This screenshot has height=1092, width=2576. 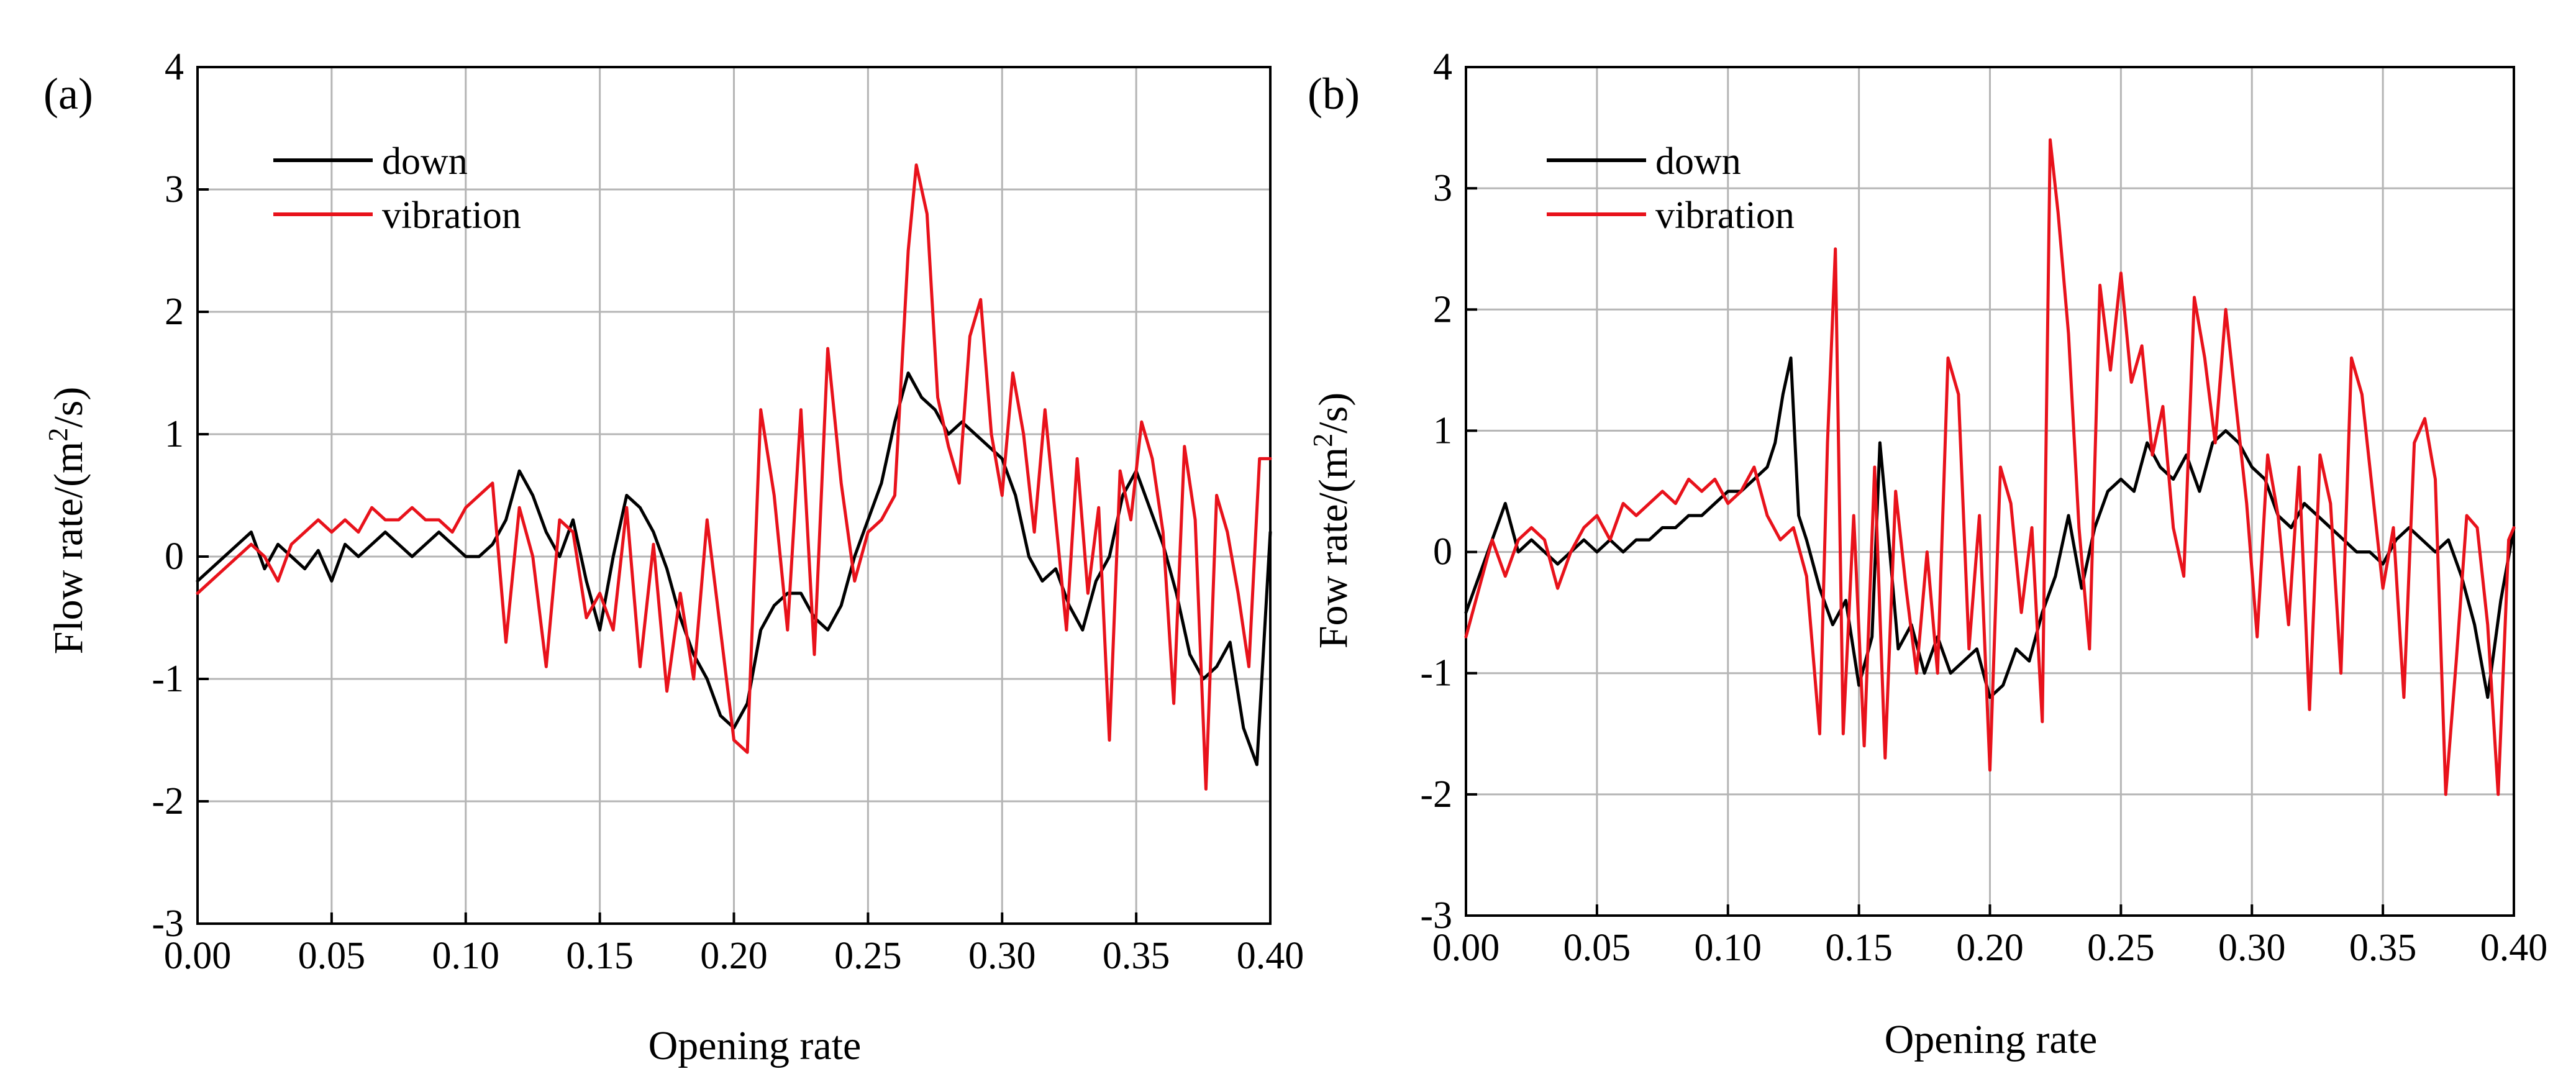 What do you see at coordinates (68, 94) in the screenshot?
I see `panel-label: (a)` at bounding box center [68, 94].